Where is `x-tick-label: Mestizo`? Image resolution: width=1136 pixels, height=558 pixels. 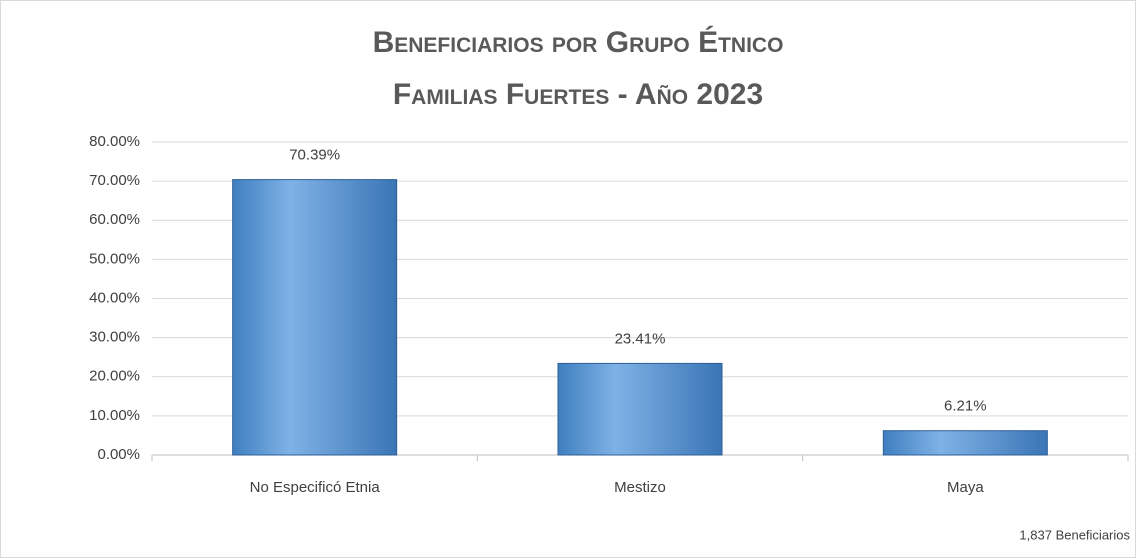
x-tick-label: Mestizo is located at coordinates (640, 487).